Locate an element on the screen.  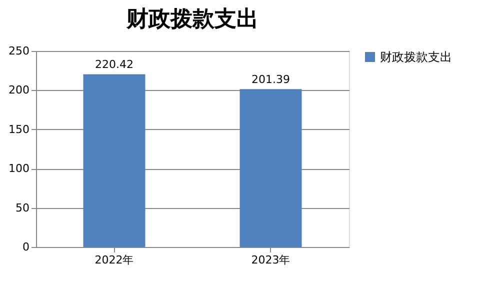
x-tick-label: 2023年 is located at coordinates (270, 260).